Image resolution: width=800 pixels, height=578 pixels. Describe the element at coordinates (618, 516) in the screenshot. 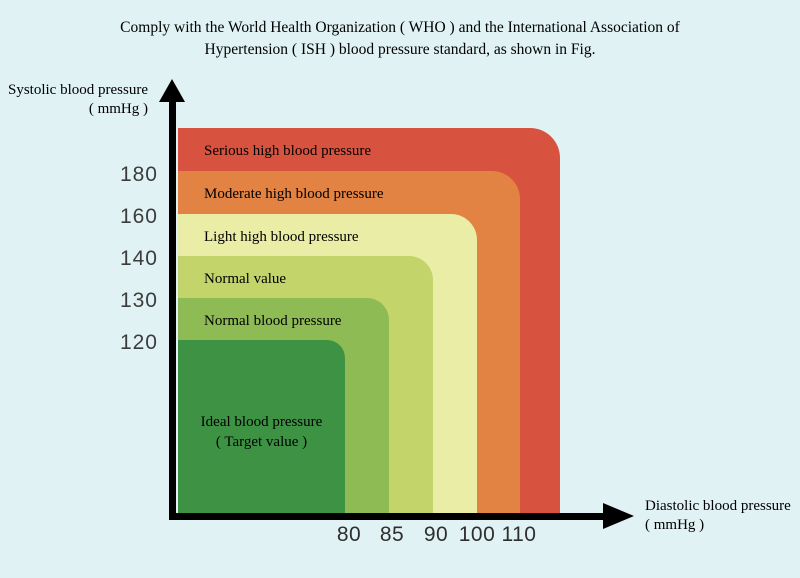

I see `x-axis-arrow-icon` at that location.